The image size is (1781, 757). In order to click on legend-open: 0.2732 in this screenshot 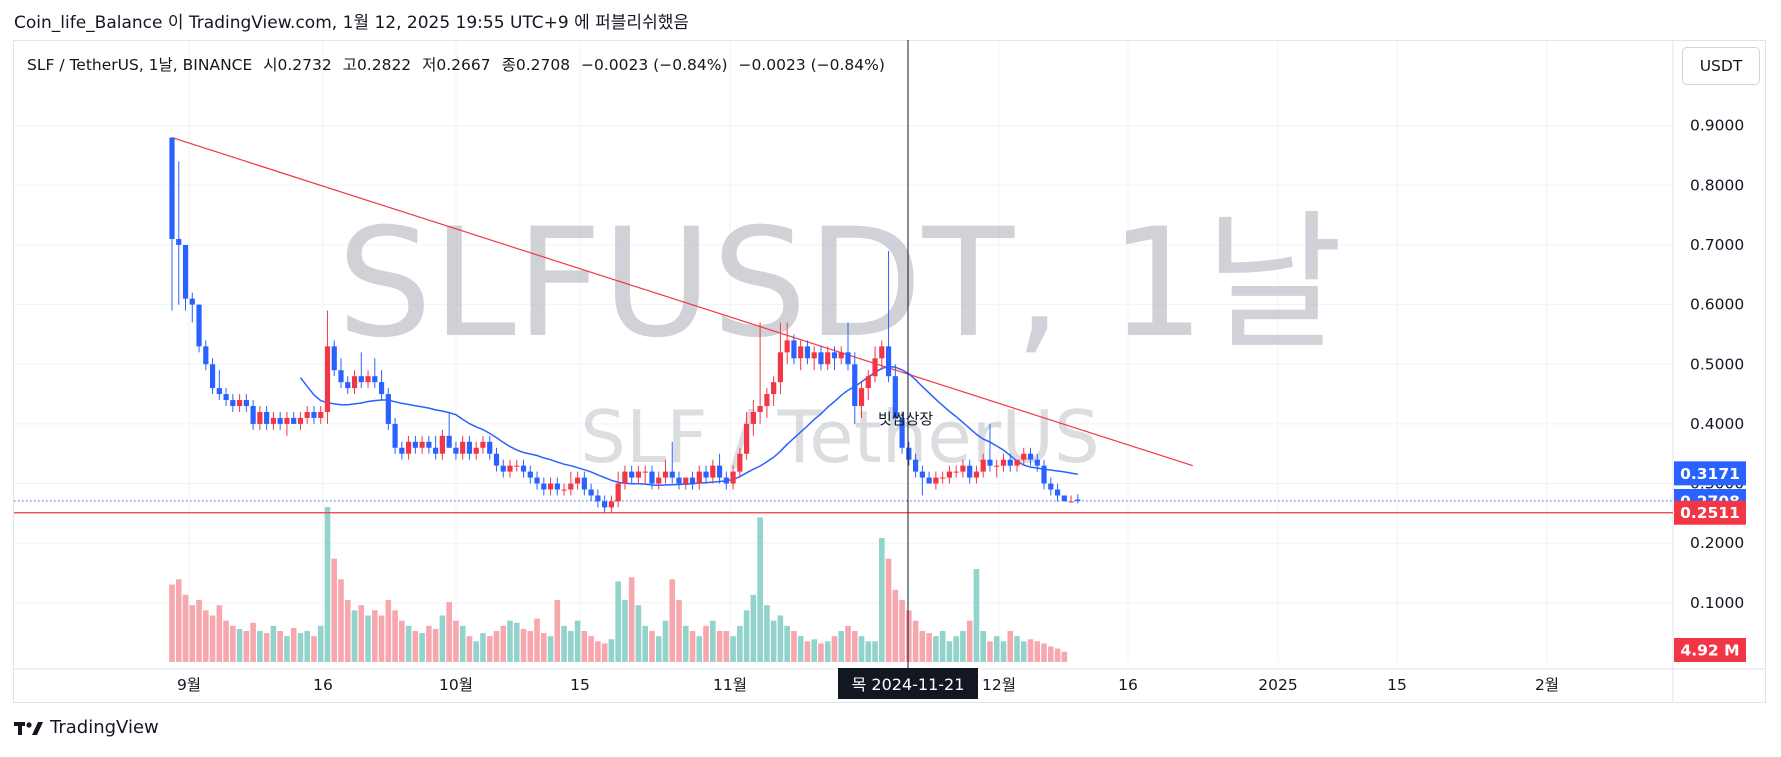, I will do `click(304, 65)`.